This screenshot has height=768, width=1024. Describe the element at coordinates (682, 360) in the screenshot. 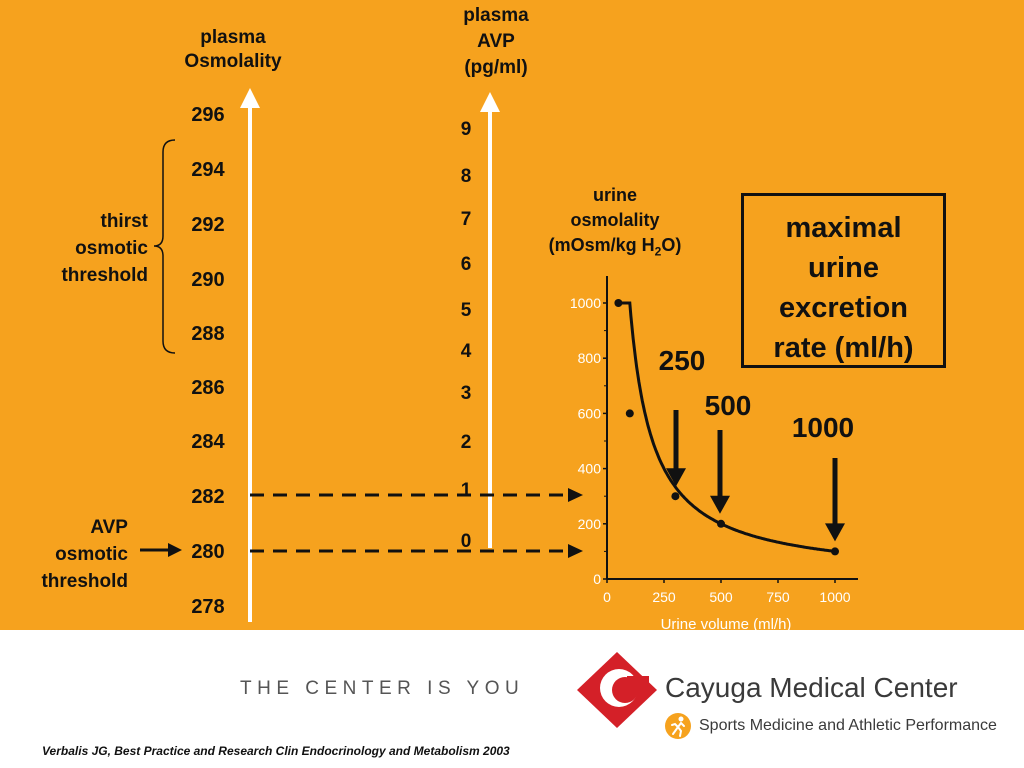

I see `marker-label-250: 250` at that location.